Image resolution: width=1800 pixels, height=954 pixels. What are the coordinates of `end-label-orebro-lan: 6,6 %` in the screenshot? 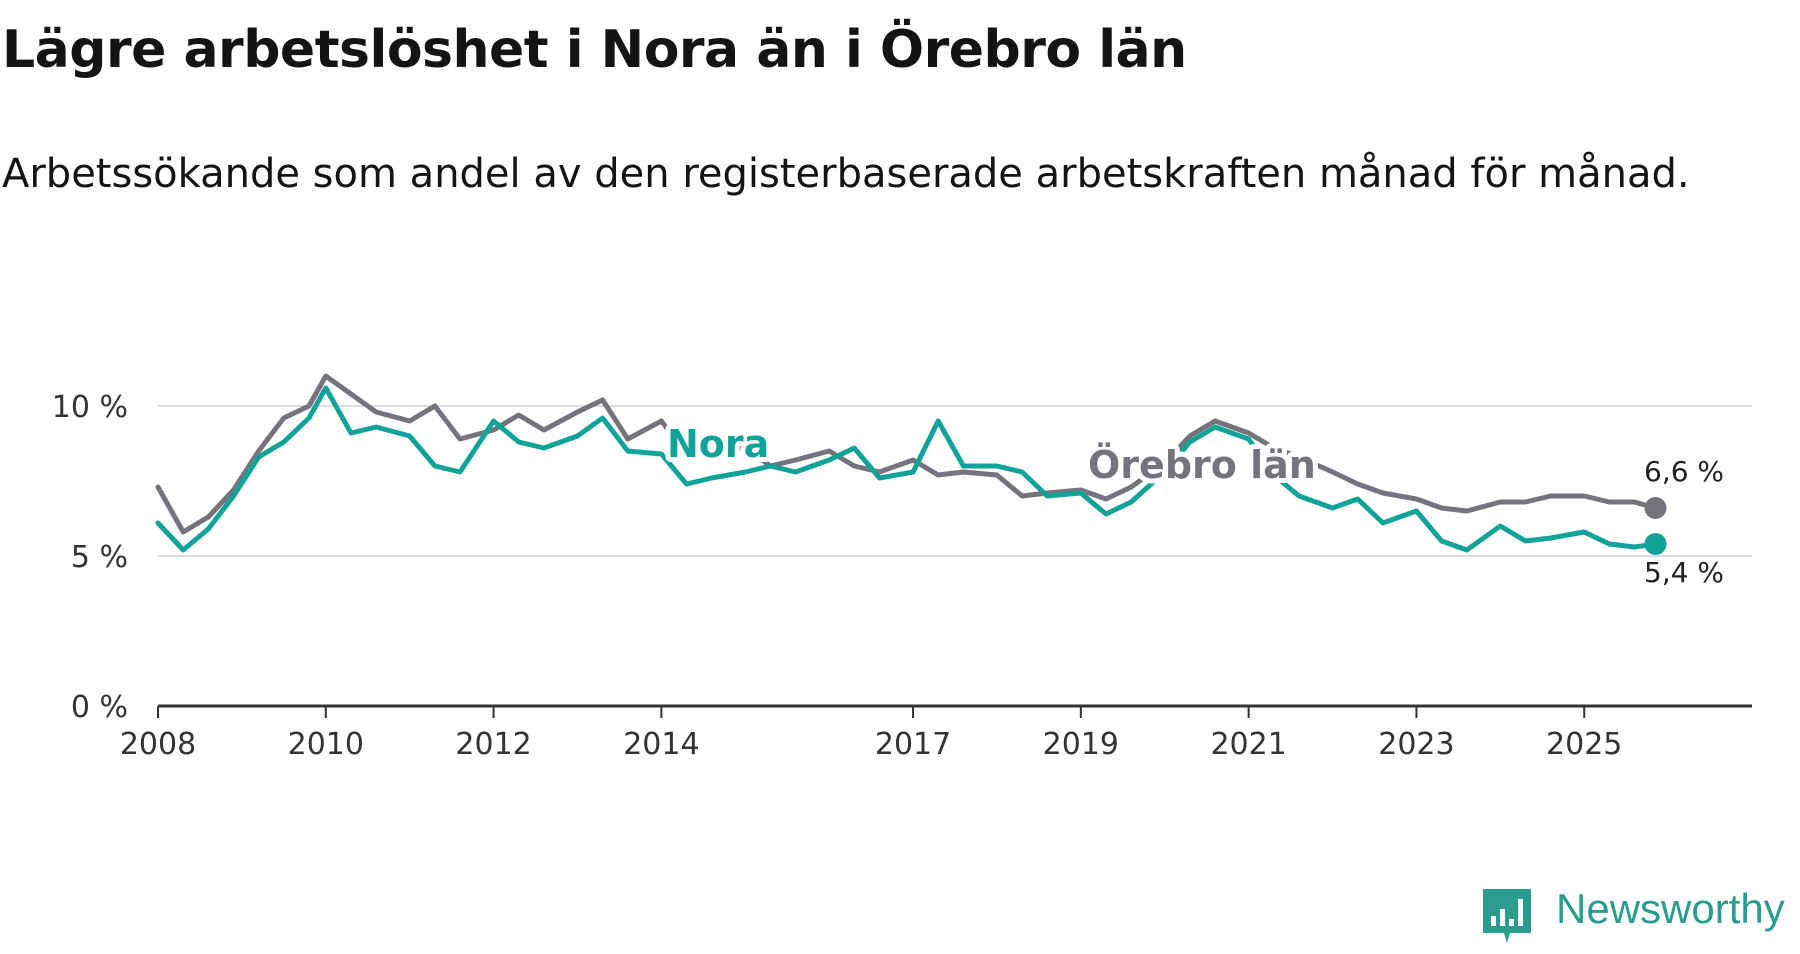 It's located at (1684, 471).